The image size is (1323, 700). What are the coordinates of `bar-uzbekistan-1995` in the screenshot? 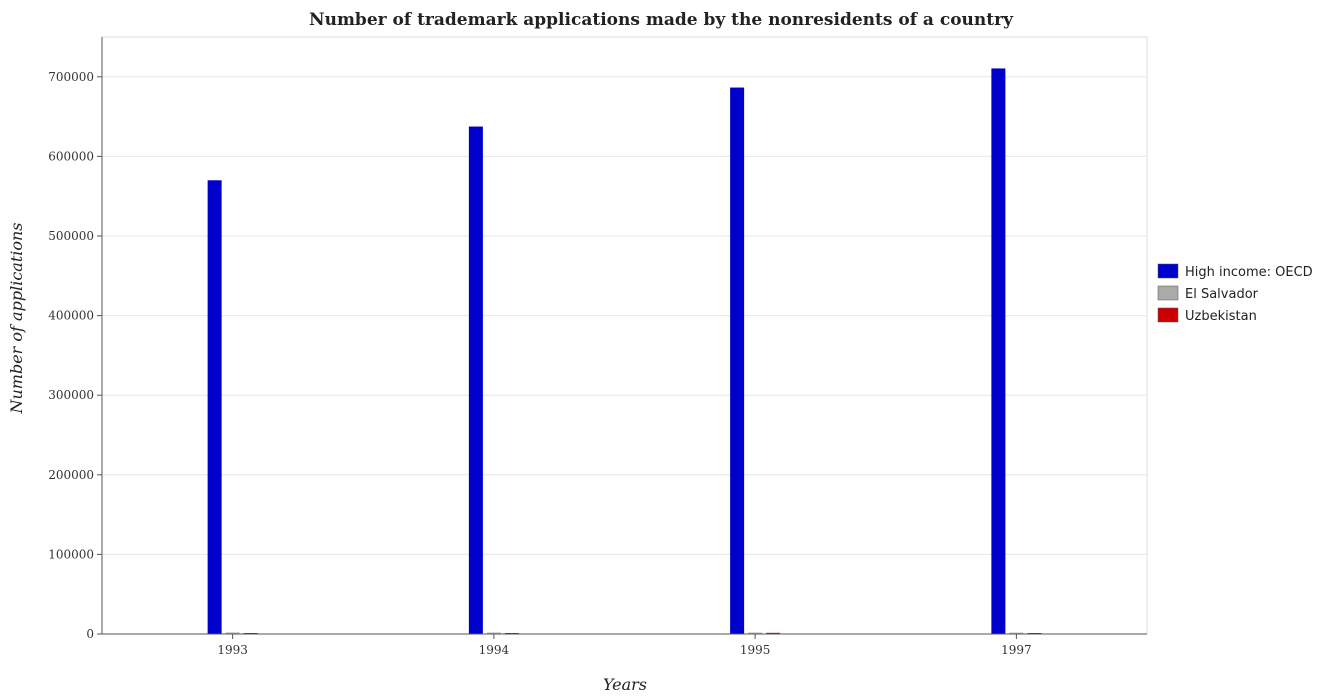 It's located at (773, 633).